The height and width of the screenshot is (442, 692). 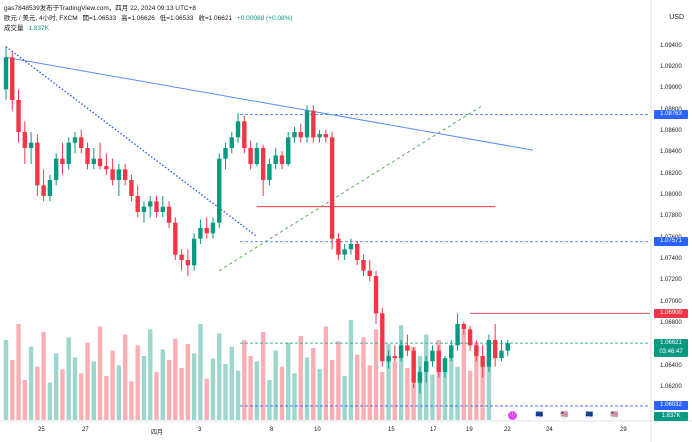 What do you see at coordinates (41, 430) in the screenshot?
I see `time-tick-label: 25` at bounding box center [41, 430].